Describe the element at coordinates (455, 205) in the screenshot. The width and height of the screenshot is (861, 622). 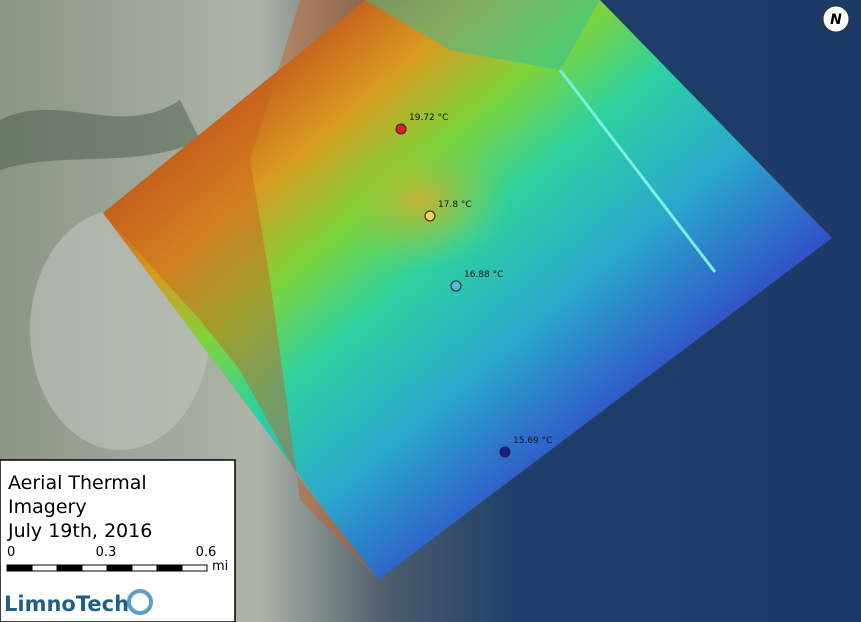
I see `point-label: 17.8 °C` at that location.